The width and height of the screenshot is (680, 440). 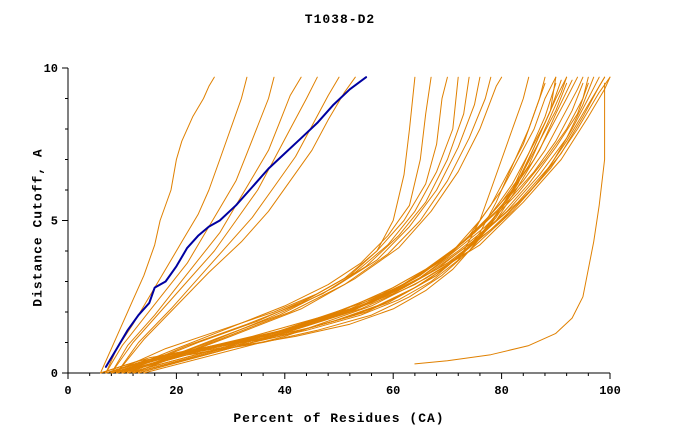 I want to click on x-tick-label: 60, so click(x=393, y=391).